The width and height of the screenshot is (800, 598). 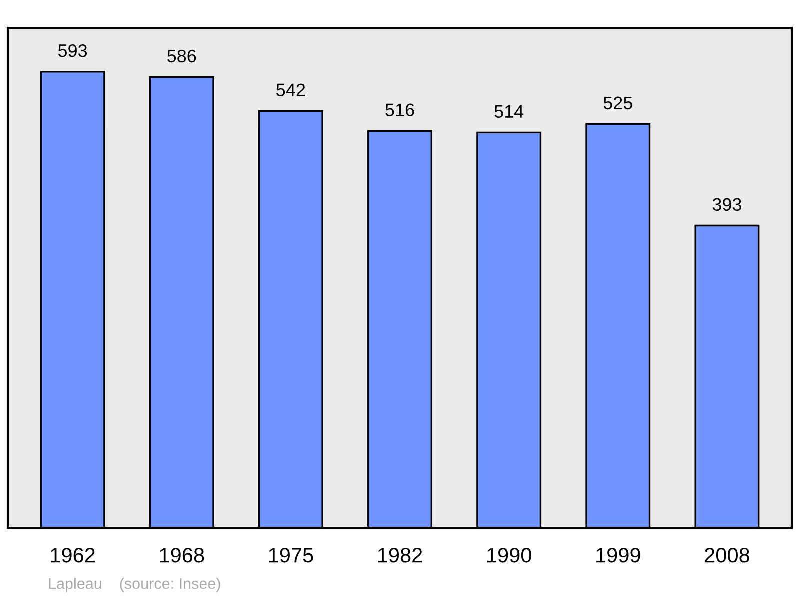 What do you see at coordinates (134, 585) in the screenshot?
I see `text: Lapleau (source: Insee)` at bounding box center [134, 585].